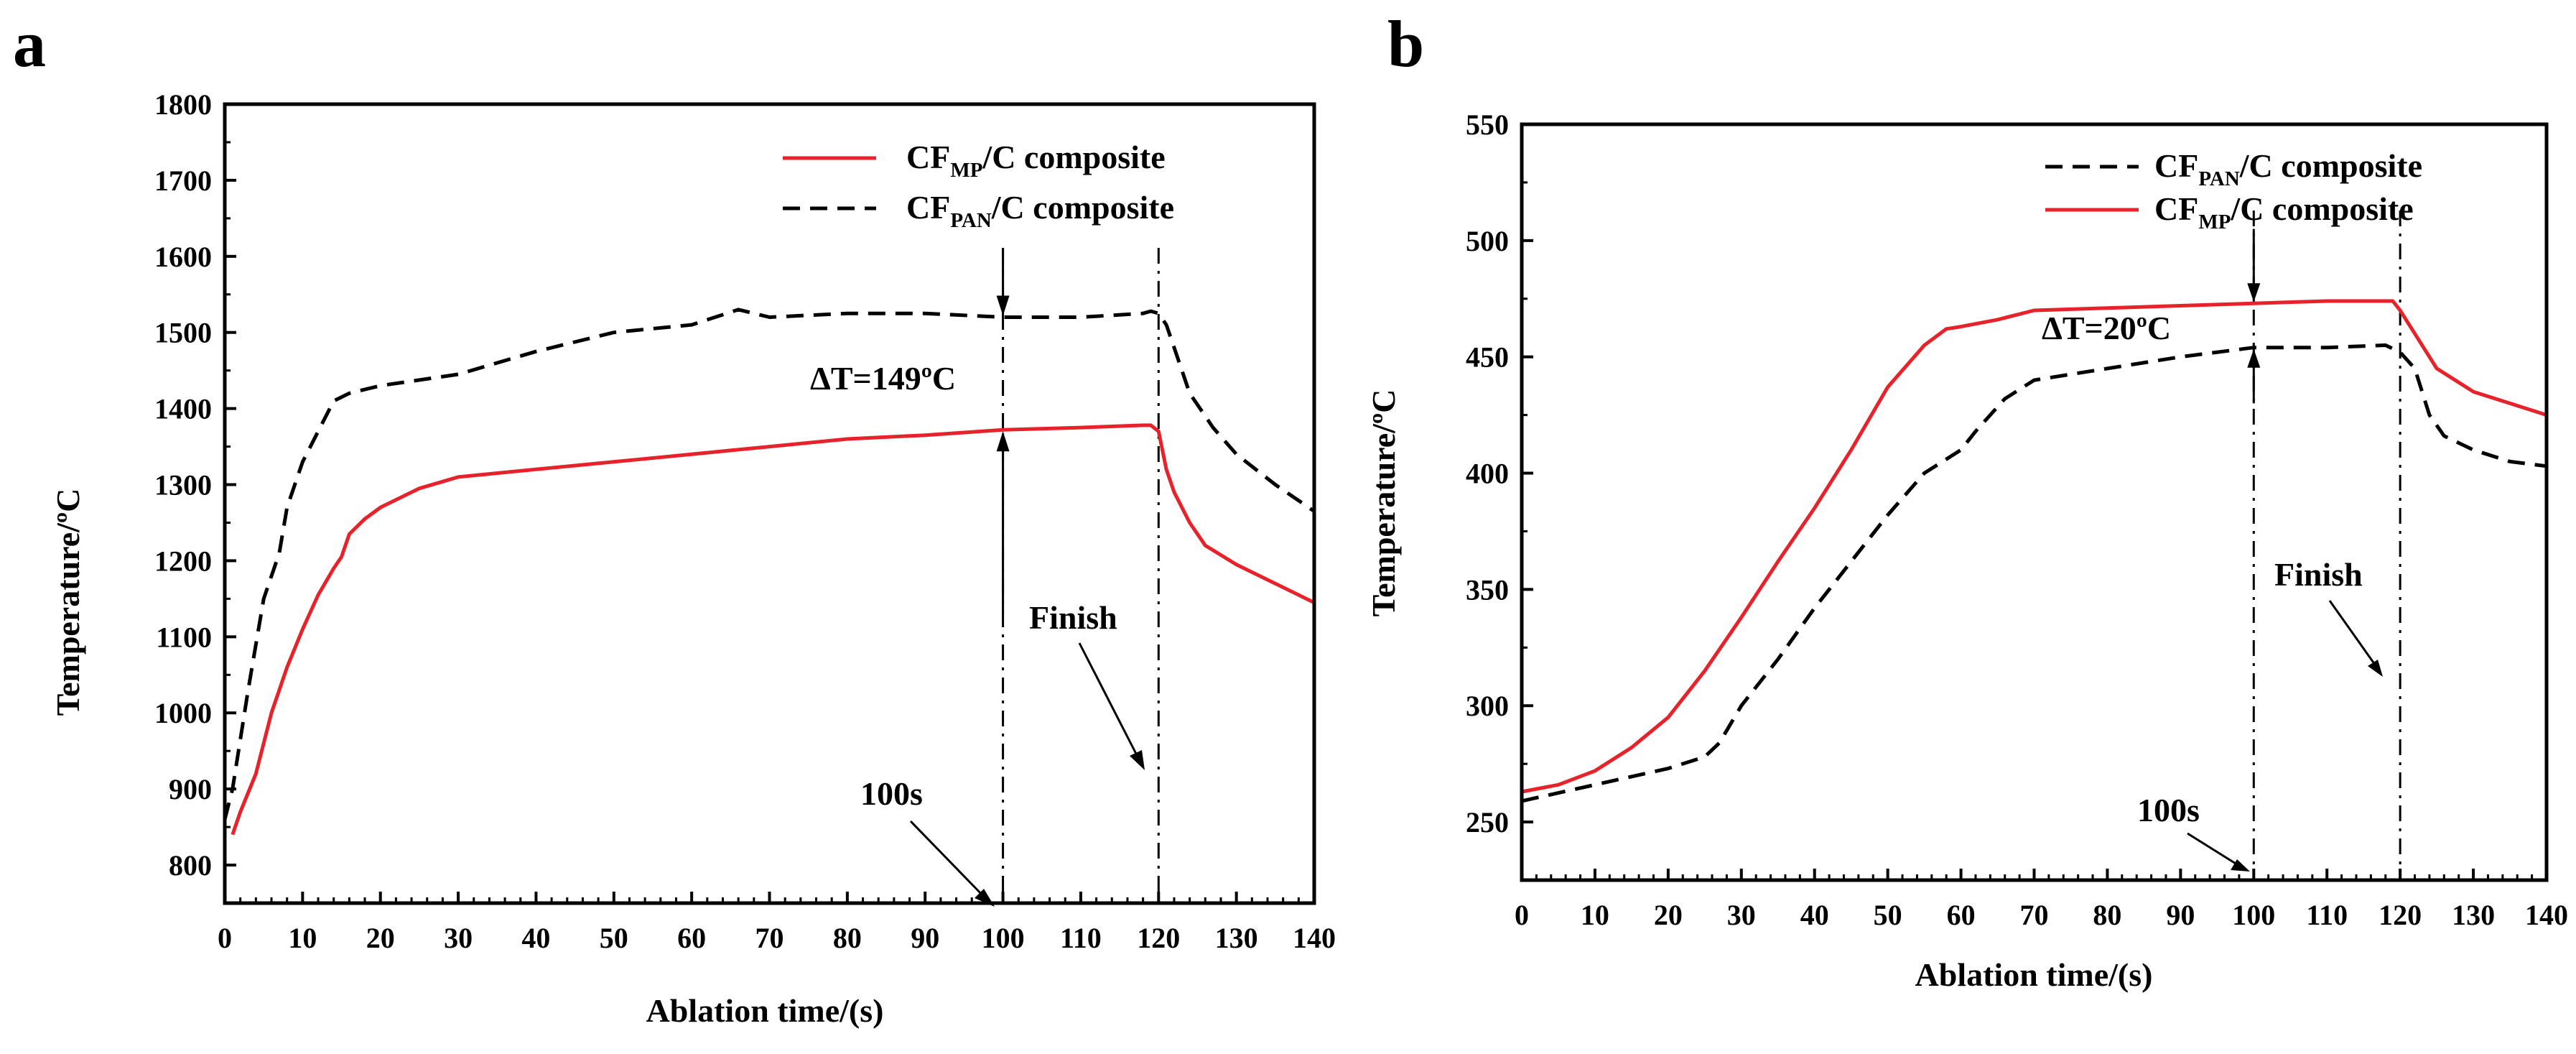  Describe the element at coordinates (2254, 358) in the screenshot. I see `panel-b-delta-arrowhead-up` at that location.